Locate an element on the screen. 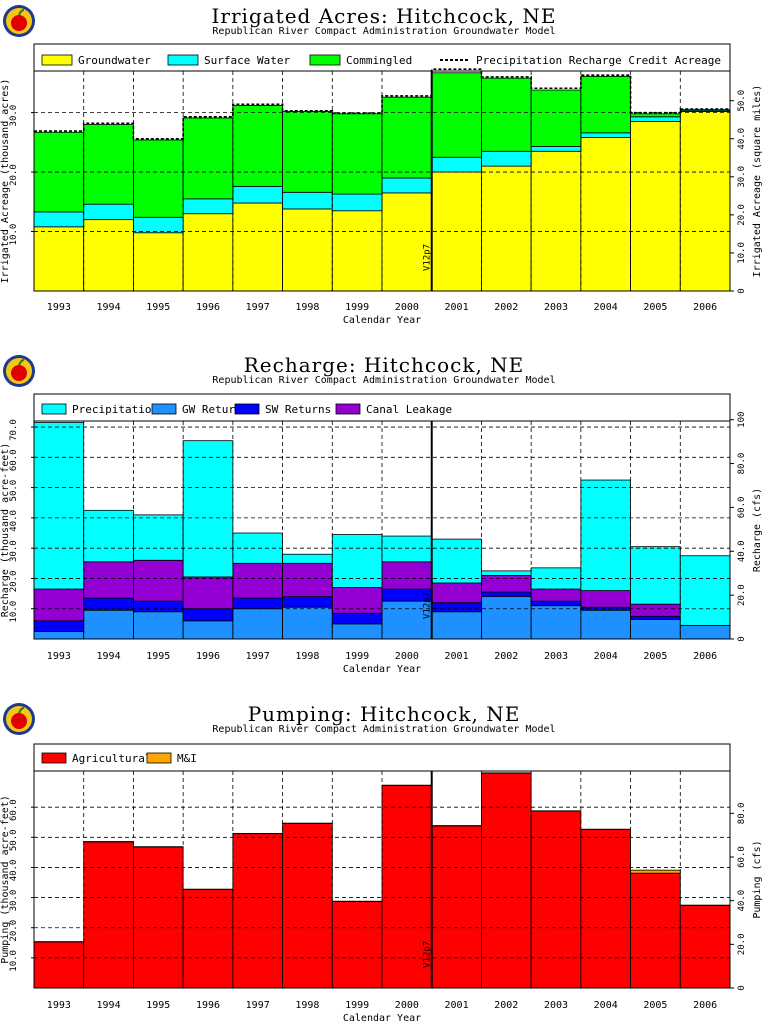 The image size is (768, 1024). bar-m-i is located at coordinates (655, 871).